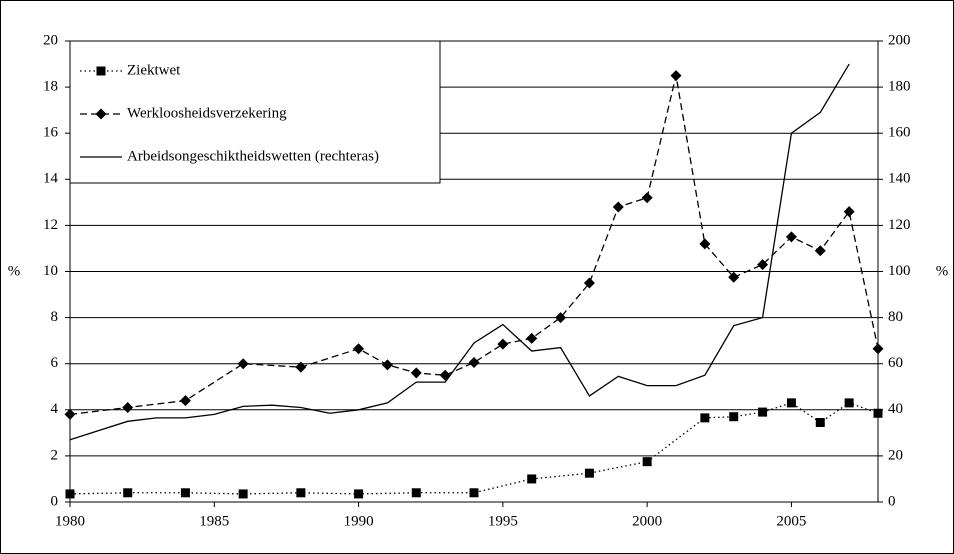 The image size is (954, 554). I want to click on y2-tick-label: 180, so click(899, 87).